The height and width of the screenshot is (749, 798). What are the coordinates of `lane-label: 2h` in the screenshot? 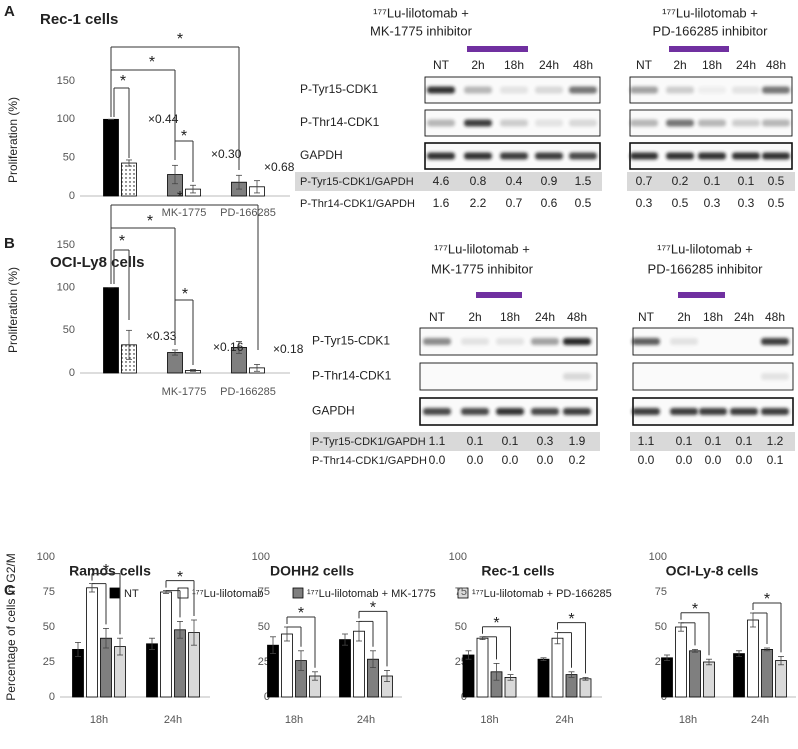 It's located at (683, 317).